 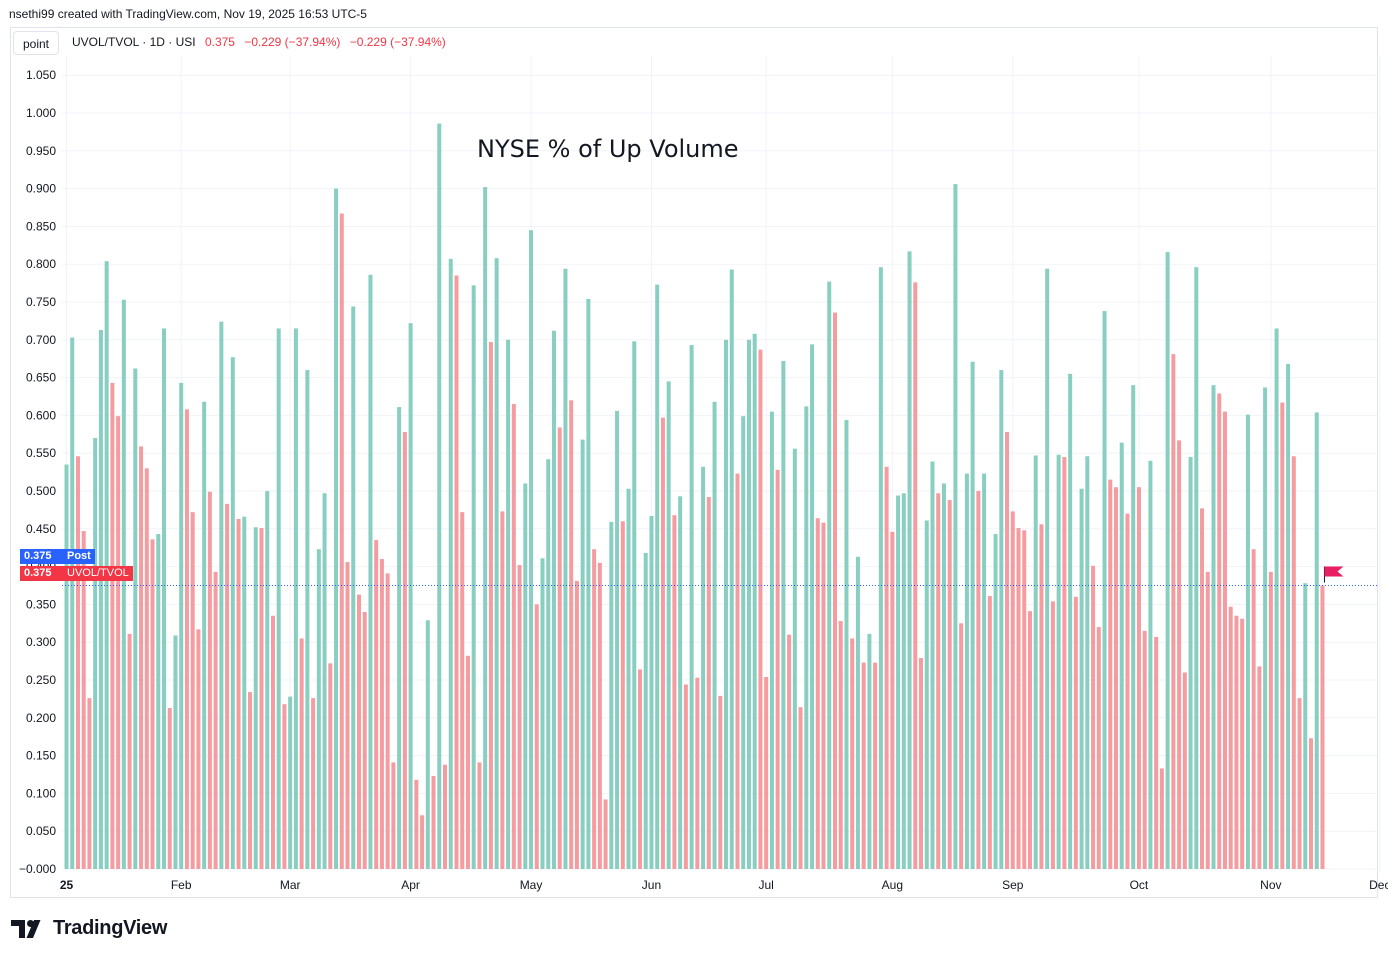 I want to click on x-tick-label: Oct, so click(x=1139, y=885).